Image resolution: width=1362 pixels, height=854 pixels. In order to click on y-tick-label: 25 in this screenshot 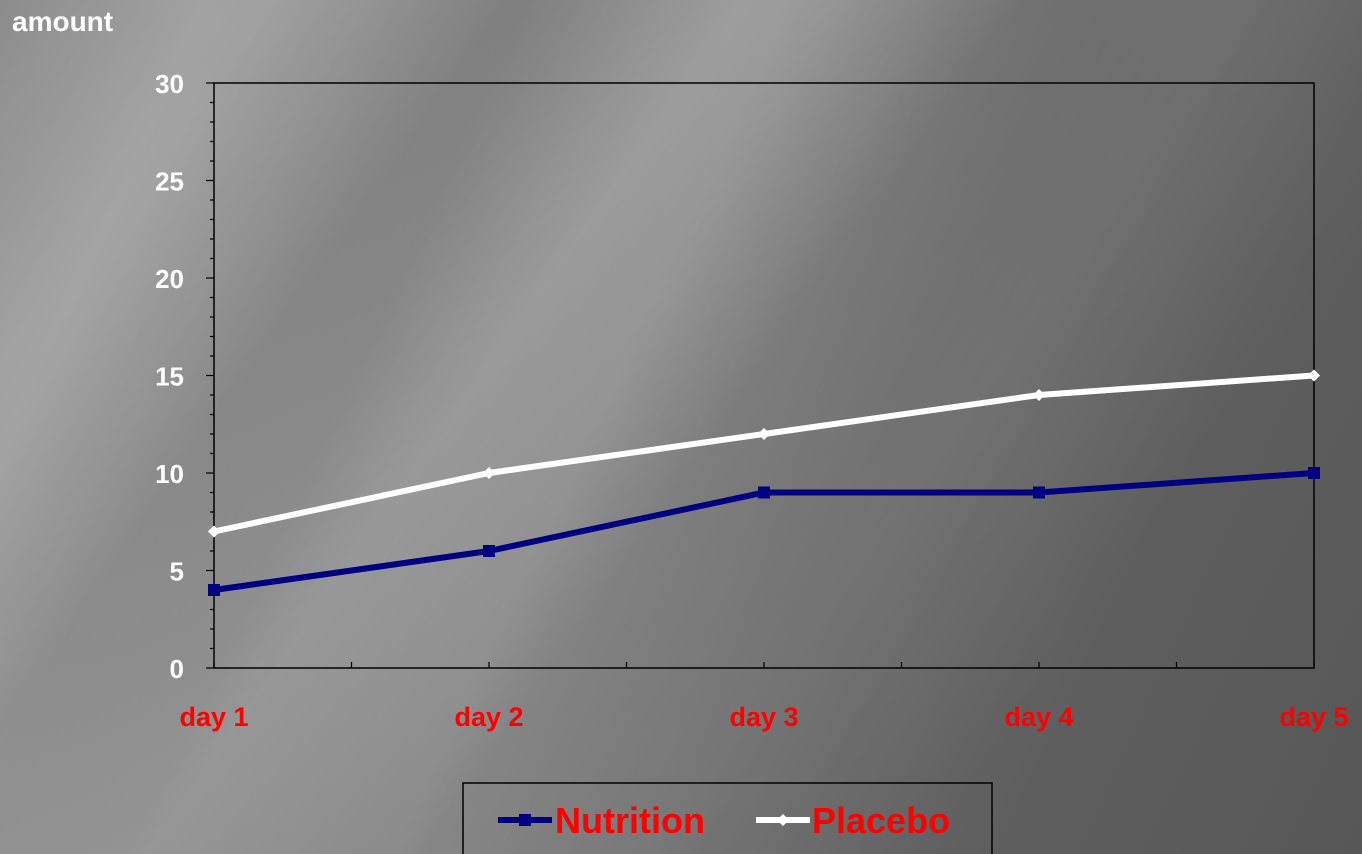, I will do `click(169, 182)`.